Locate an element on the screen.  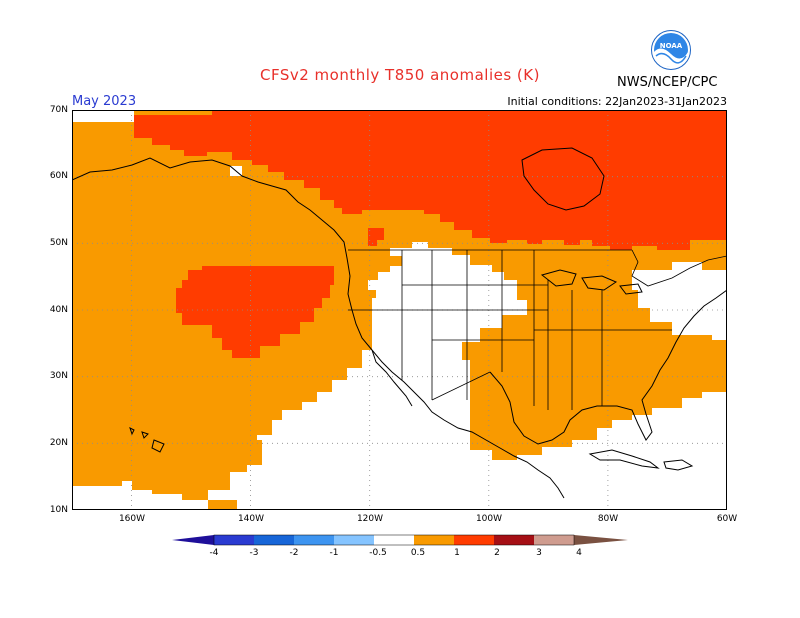
colorbar-arrow-low is located at coordinates (193, 540).